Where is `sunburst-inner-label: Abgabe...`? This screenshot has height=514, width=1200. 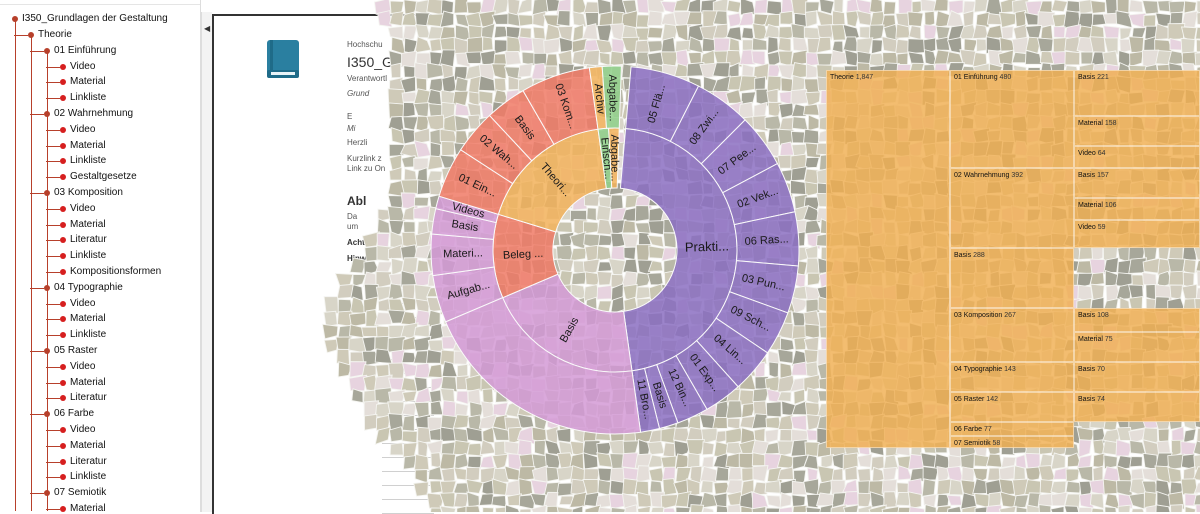
sunburst-inner-label: Abgabe... is located at coordinates (614, 157).